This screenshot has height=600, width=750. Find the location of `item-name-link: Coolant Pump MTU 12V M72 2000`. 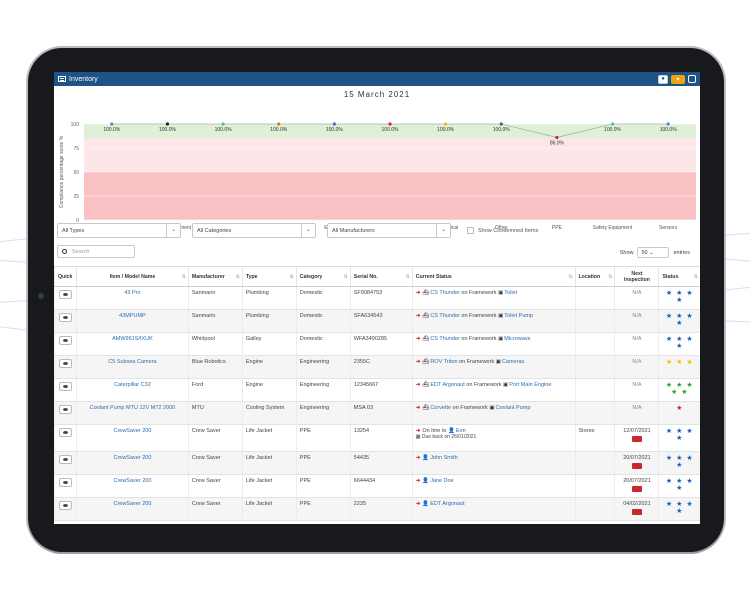

item-name-link: Coolant Pump MTU 12V M72 2000 is located at coordinates (132, 408).